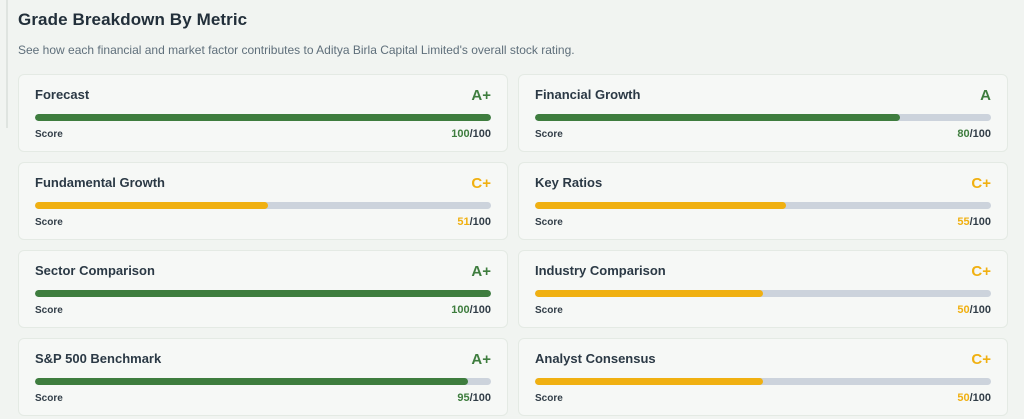  What do you see at coordinates (763, 359) in the screenshot?
I see `card-header: Analyst Consensus C+` at bounding box center [763, 359].